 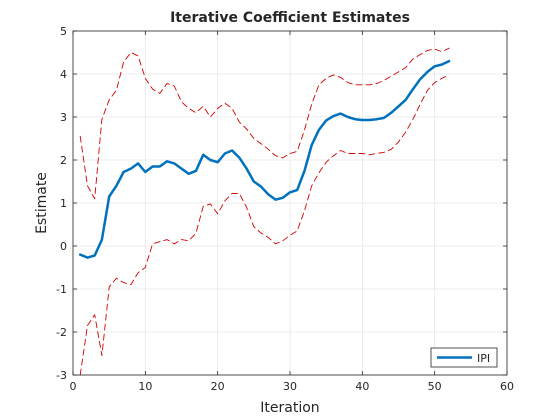 What do you see at coordinates (42, 203) in the screenshot?
I see `y-axis-label: Estimate` at bounding box center [42, 203].